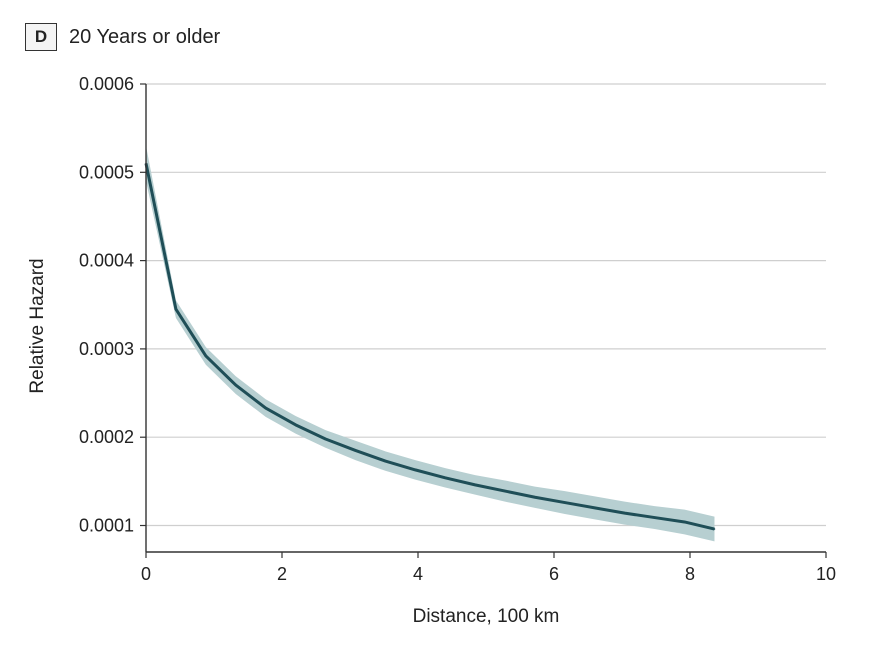 The height and width of the screenshot is (648, 869). What do you see at coordinates (690, 574) in the screenshot?
I see `x-tick-label: 8` at bounding box center [690, 574].